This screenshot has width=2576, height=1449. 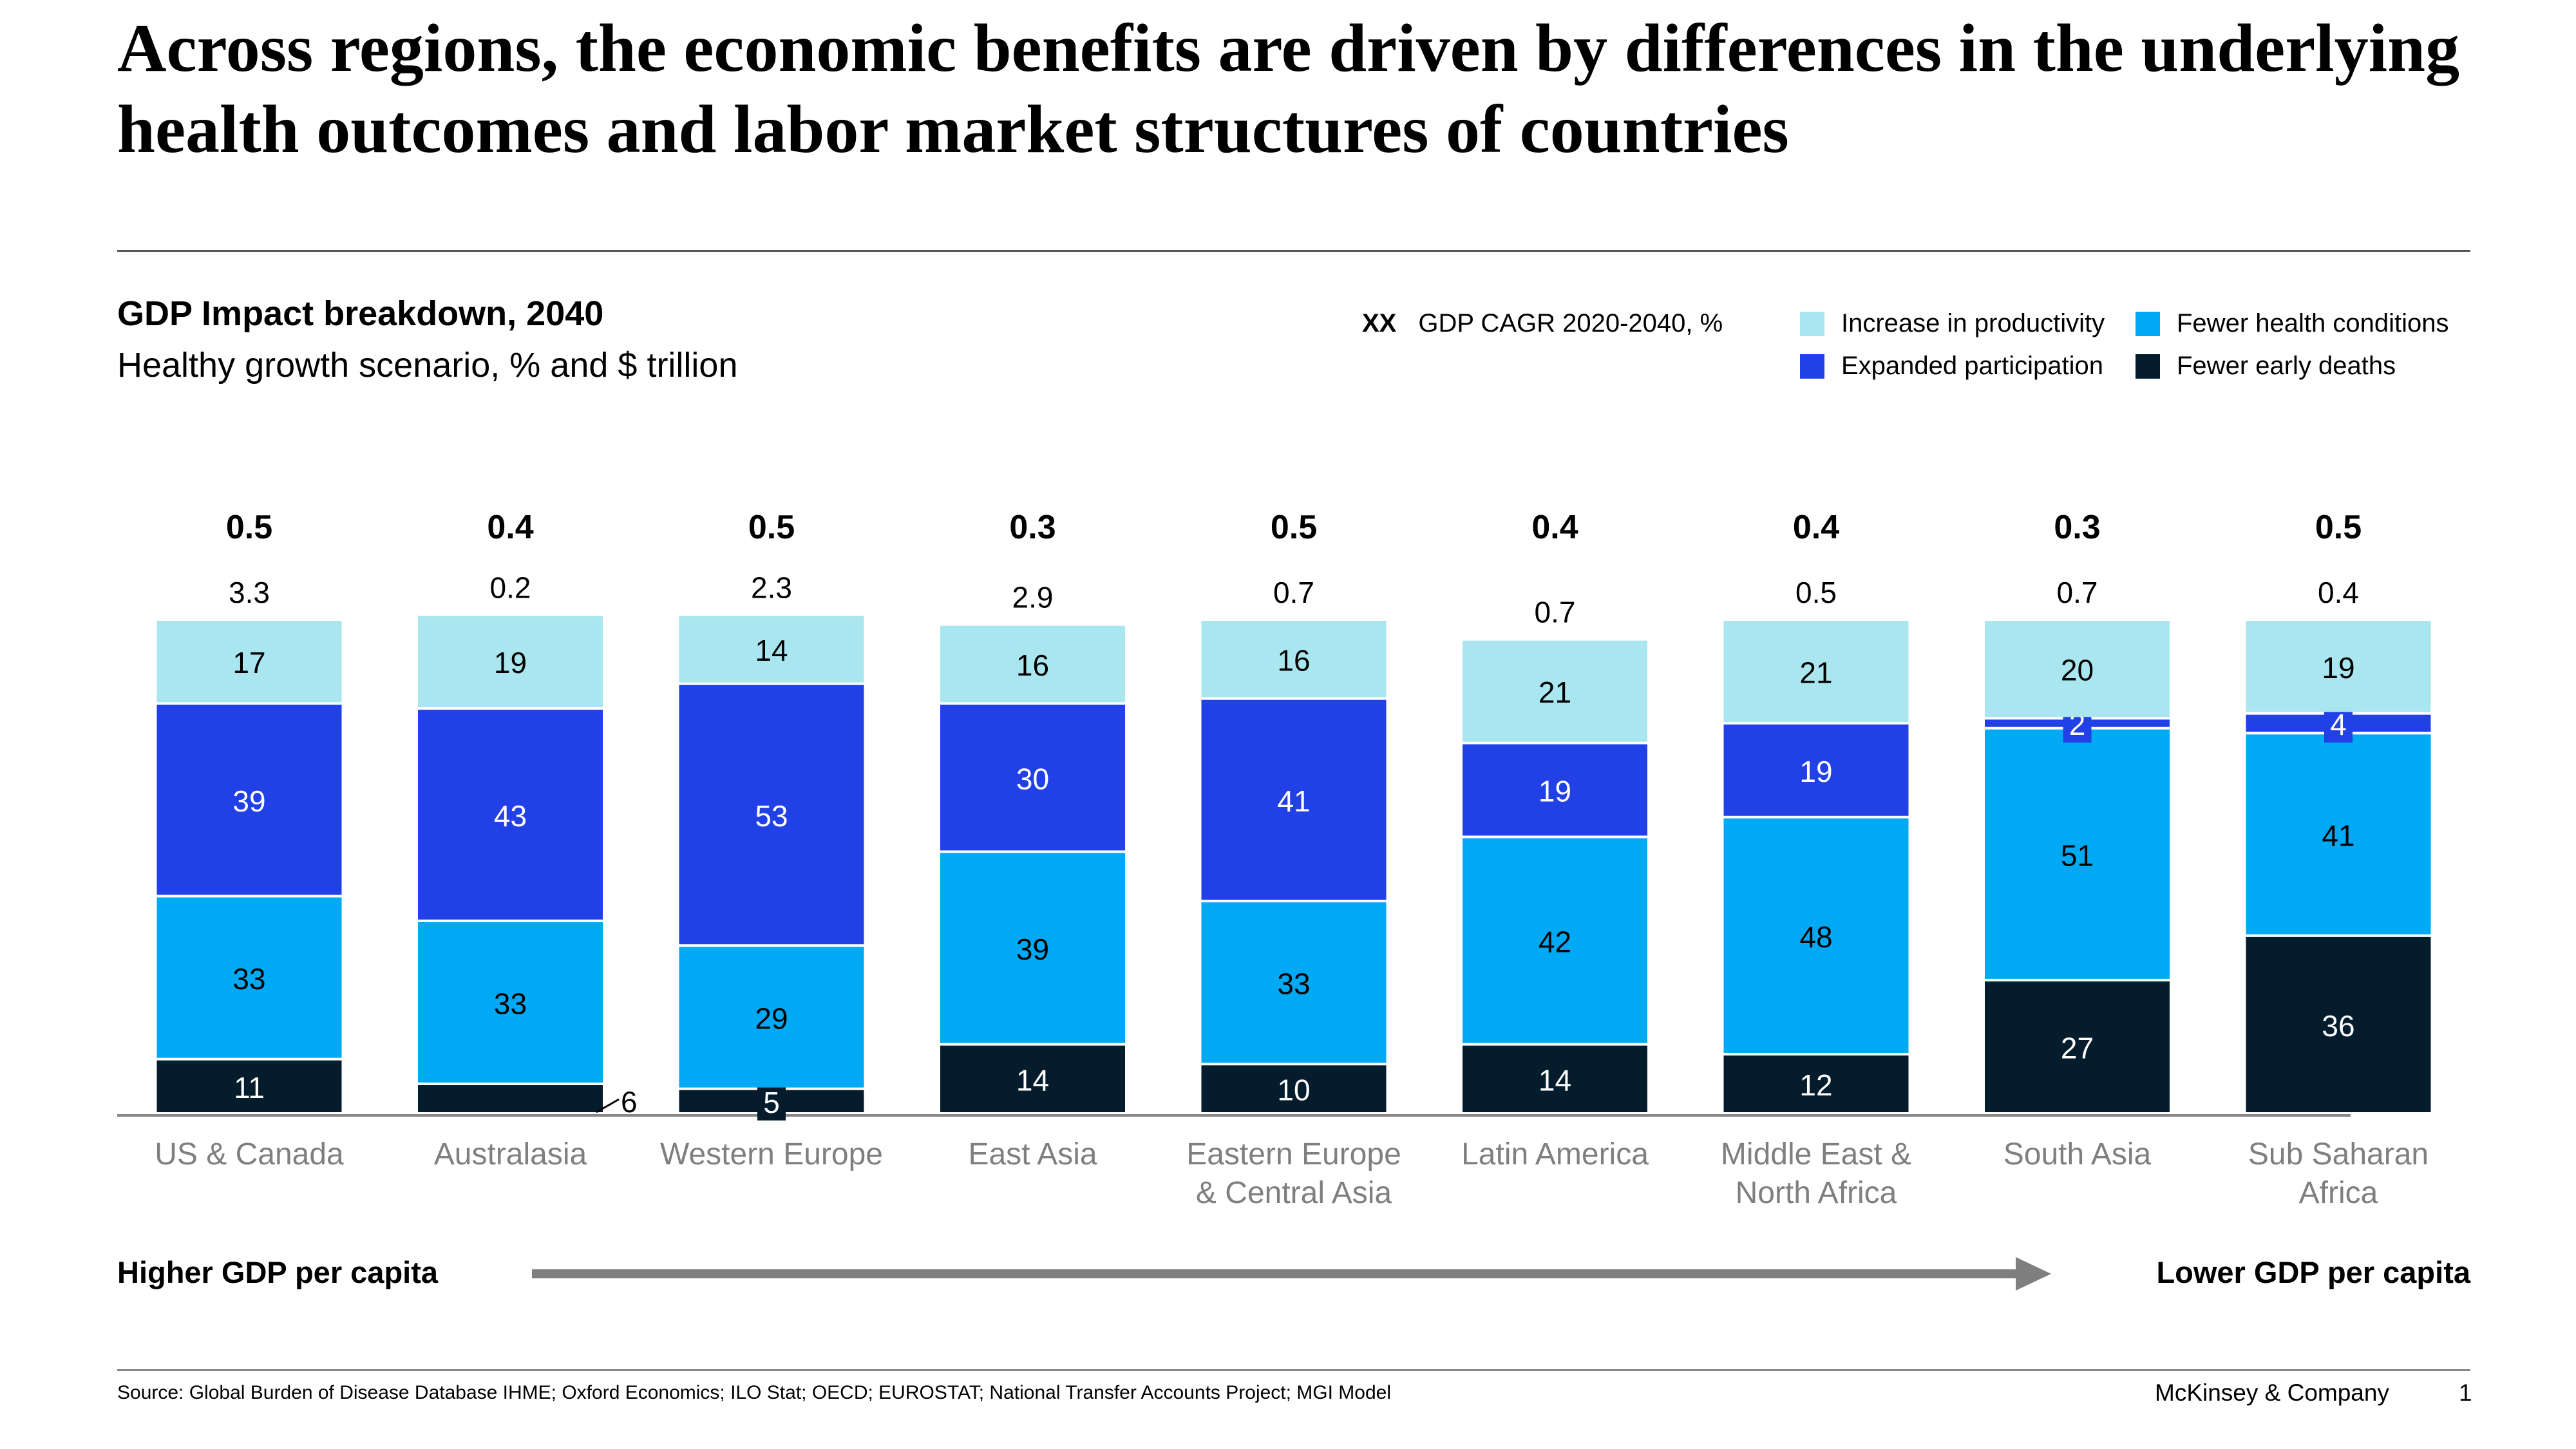 What do you see at coordinates (629, 1102) in the screenshot?
I see `data-label: 6` at bounding box center [629, 1102].